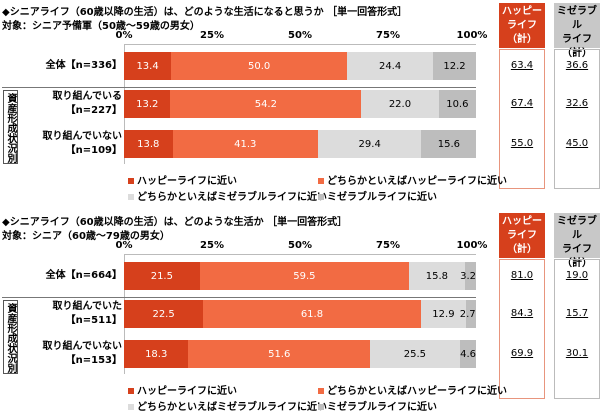 The image size is (600, 418). What do you see at coordinates (577, 353) in the screenshot?
I see `summary-value: 30.1` at bounding box center [577, 353].